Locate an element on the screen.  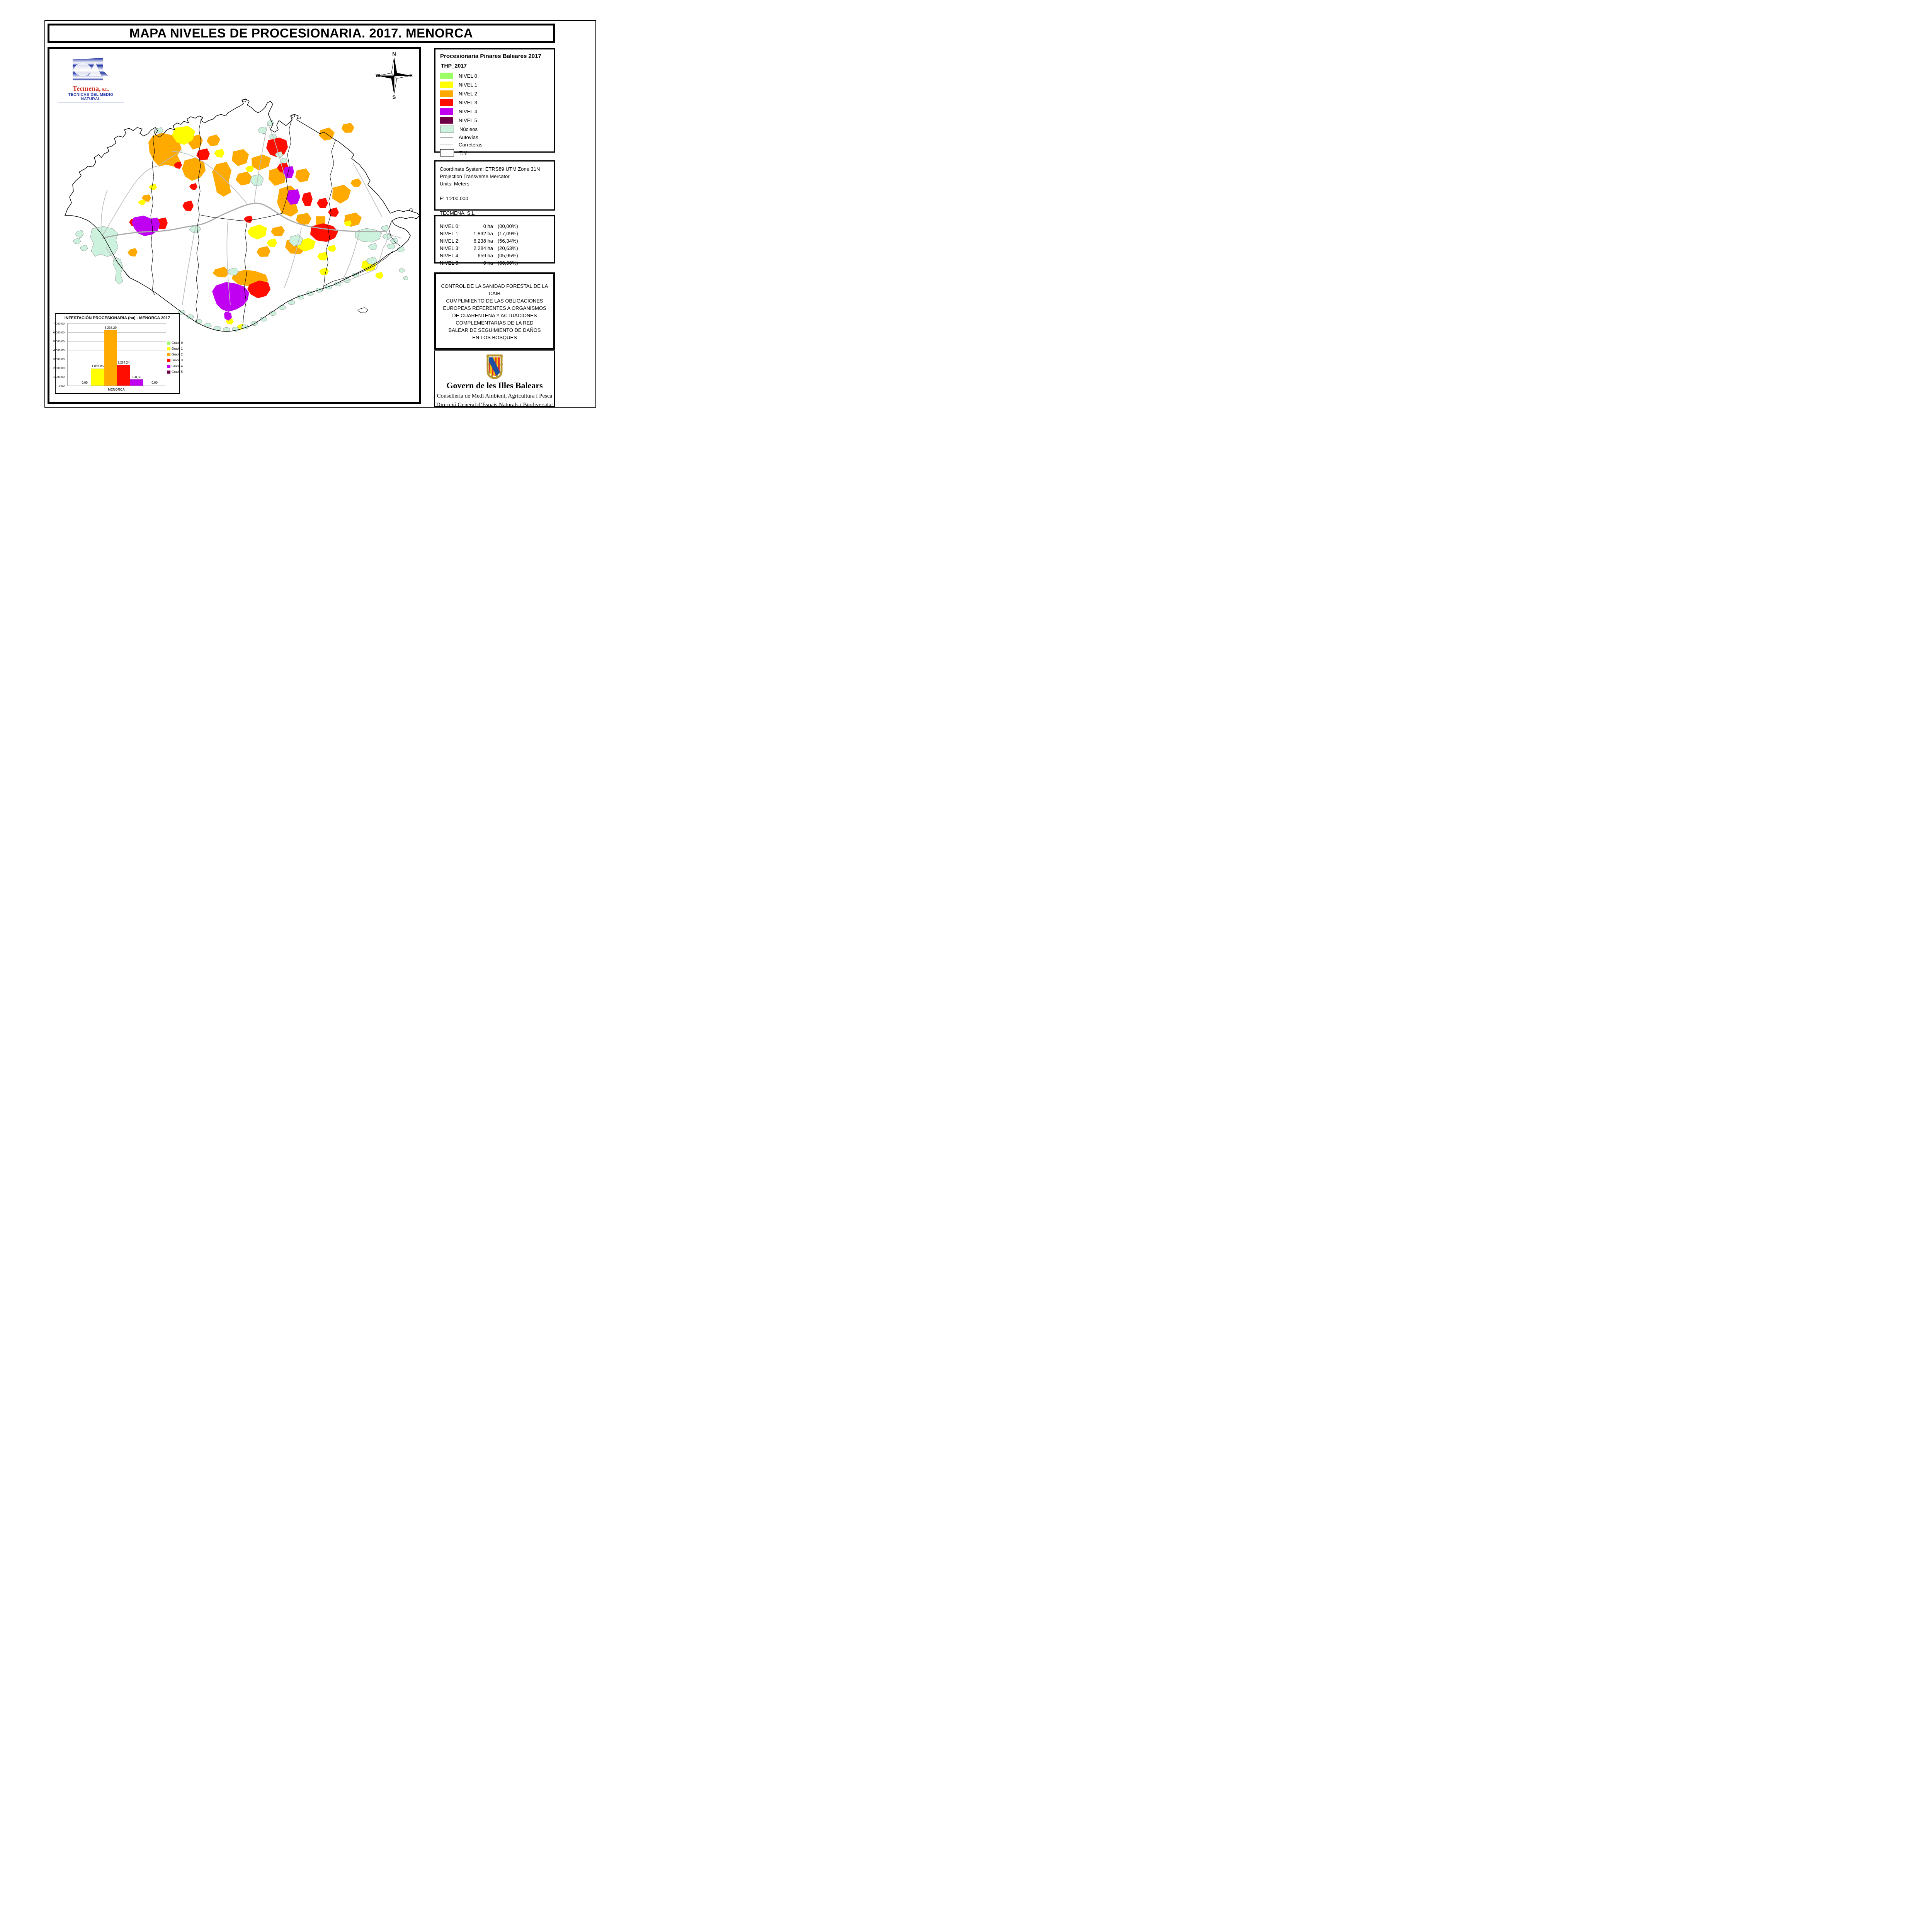
level-stat-label: NIVEL 5: is located at coordinates (450, 263).